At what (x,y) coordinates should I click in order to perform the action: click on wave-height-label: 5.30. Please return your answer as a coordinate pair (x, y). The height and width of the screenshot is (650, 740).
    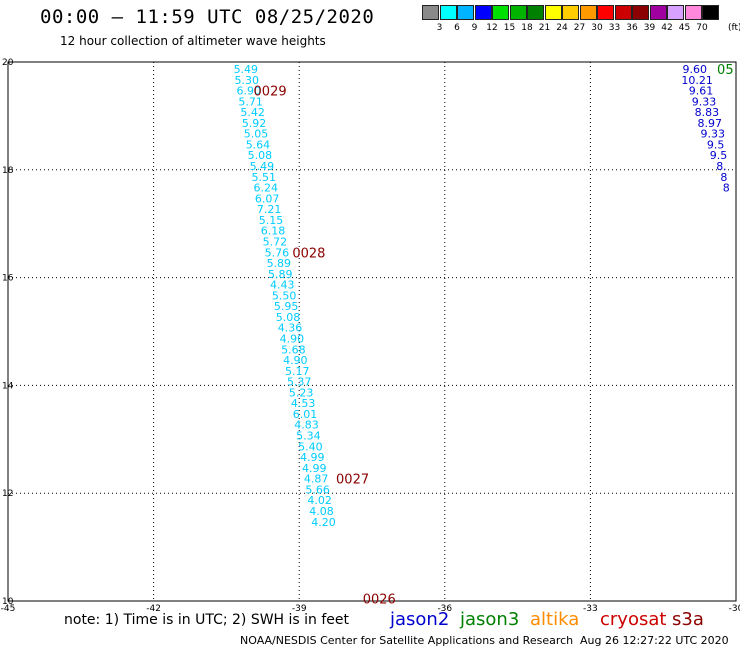
    Looking at the image, I should click on (247, 80).